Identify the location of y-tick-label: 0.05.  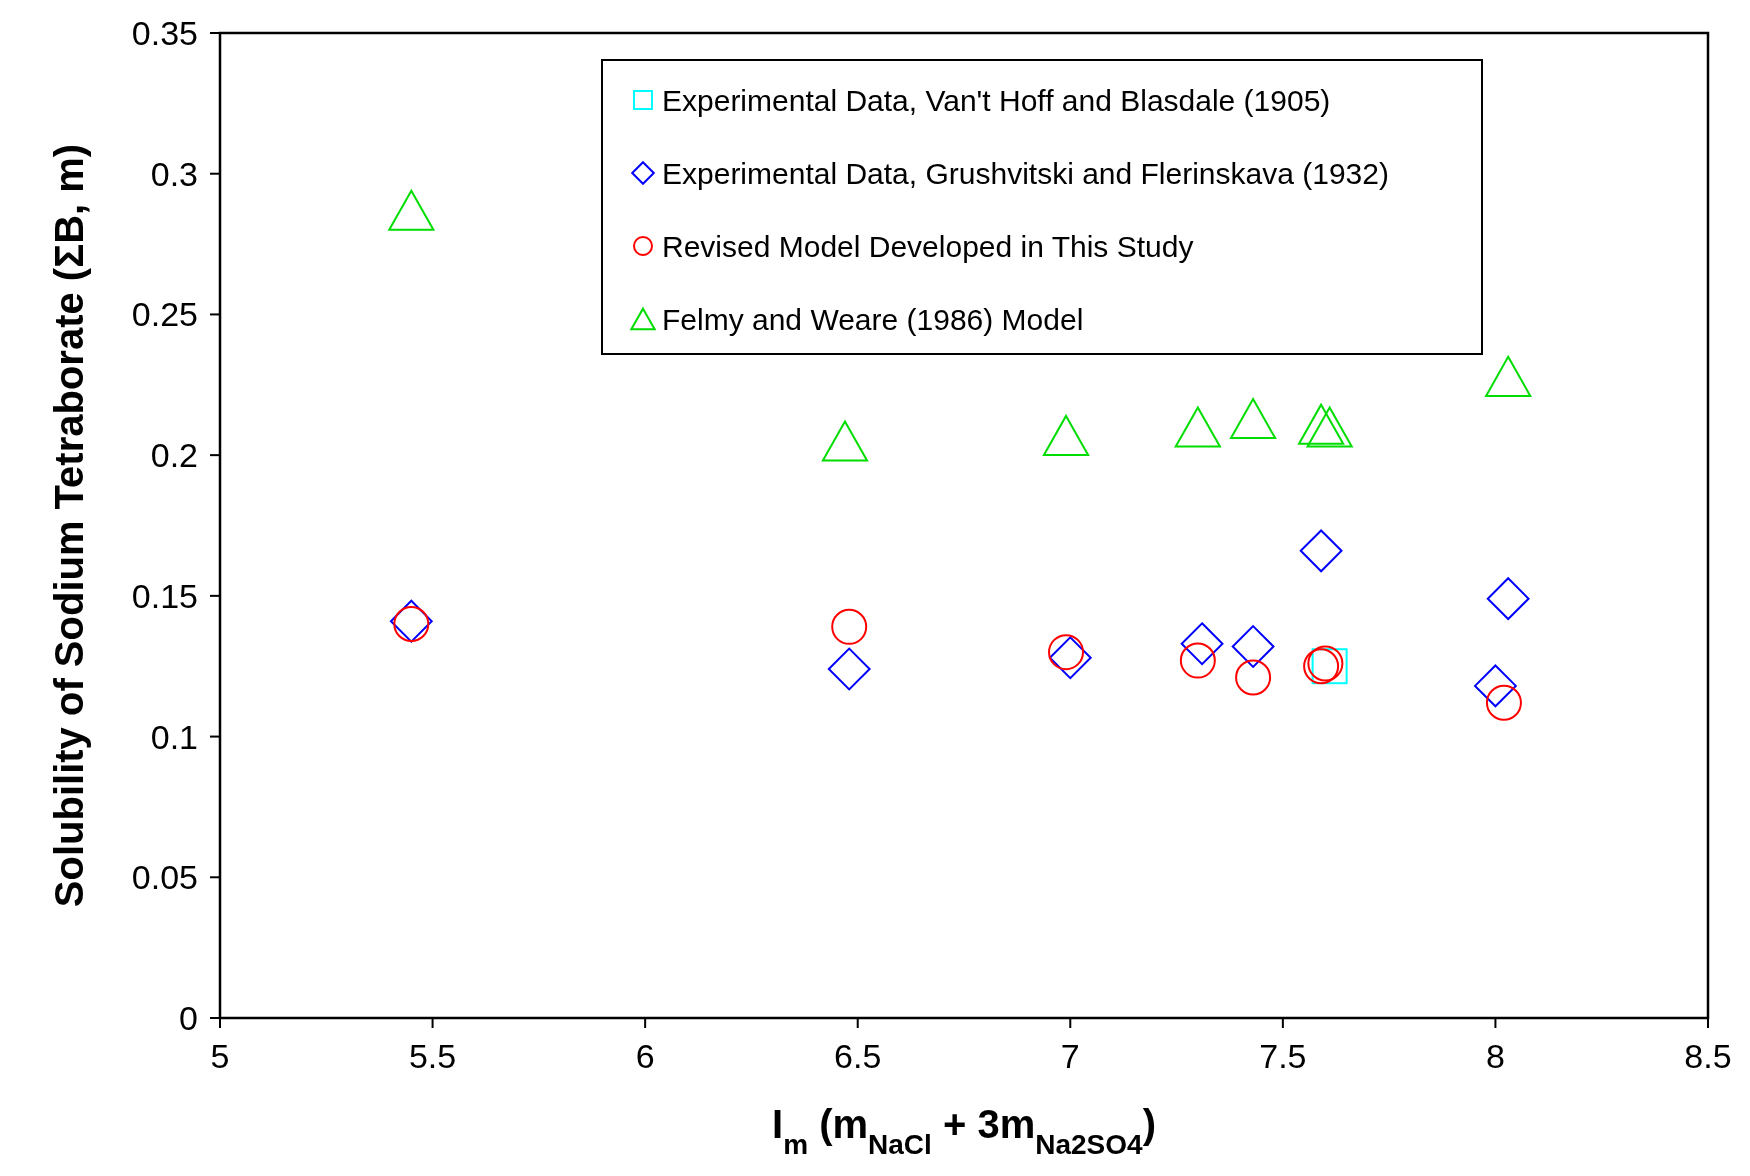
(164, 877).